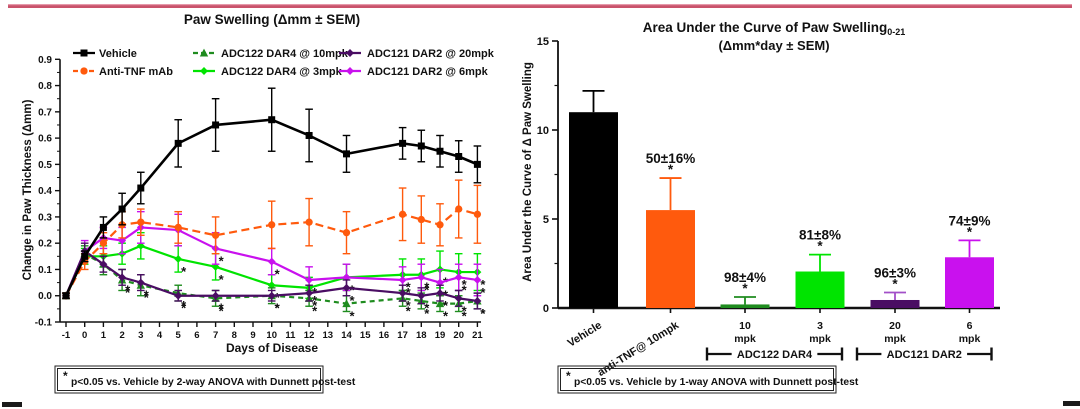 Image resolution: width=1080 pixels, height=409 pixels. What do you see at coordinates (1071, 403) in the screenshot?
I see `bottom-right-corner-mark` at bounding box center [1071, 403].